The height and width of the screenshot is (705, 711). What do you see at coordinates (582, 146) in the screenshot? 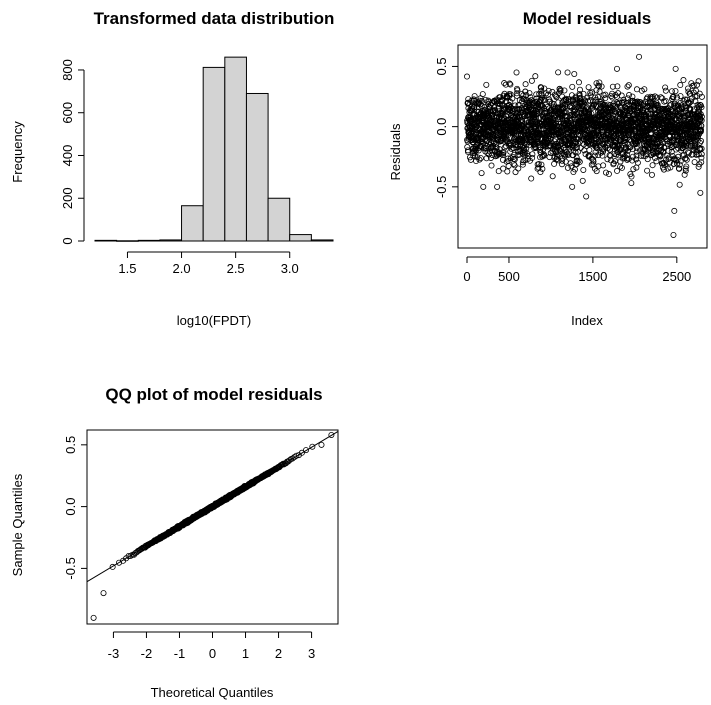
I see `residuals-plot-frame` at bounding box center [582, 146].